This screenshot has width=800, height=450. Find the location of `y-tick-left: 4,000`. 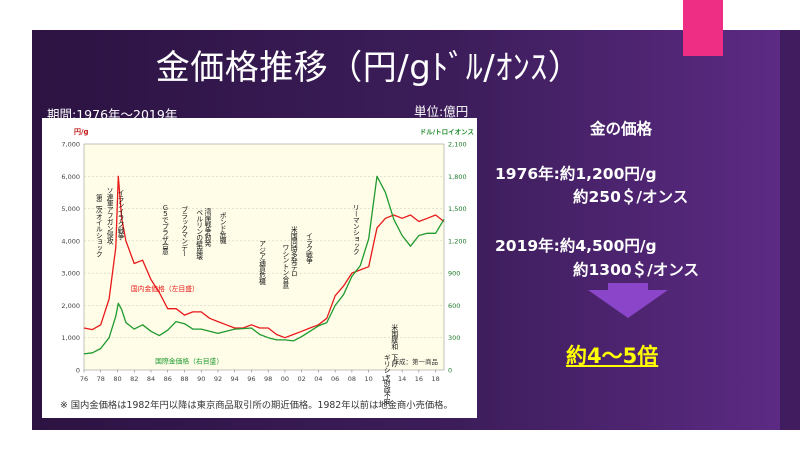

y-tick-left: 4,000 is located at coordinates (70, 241).